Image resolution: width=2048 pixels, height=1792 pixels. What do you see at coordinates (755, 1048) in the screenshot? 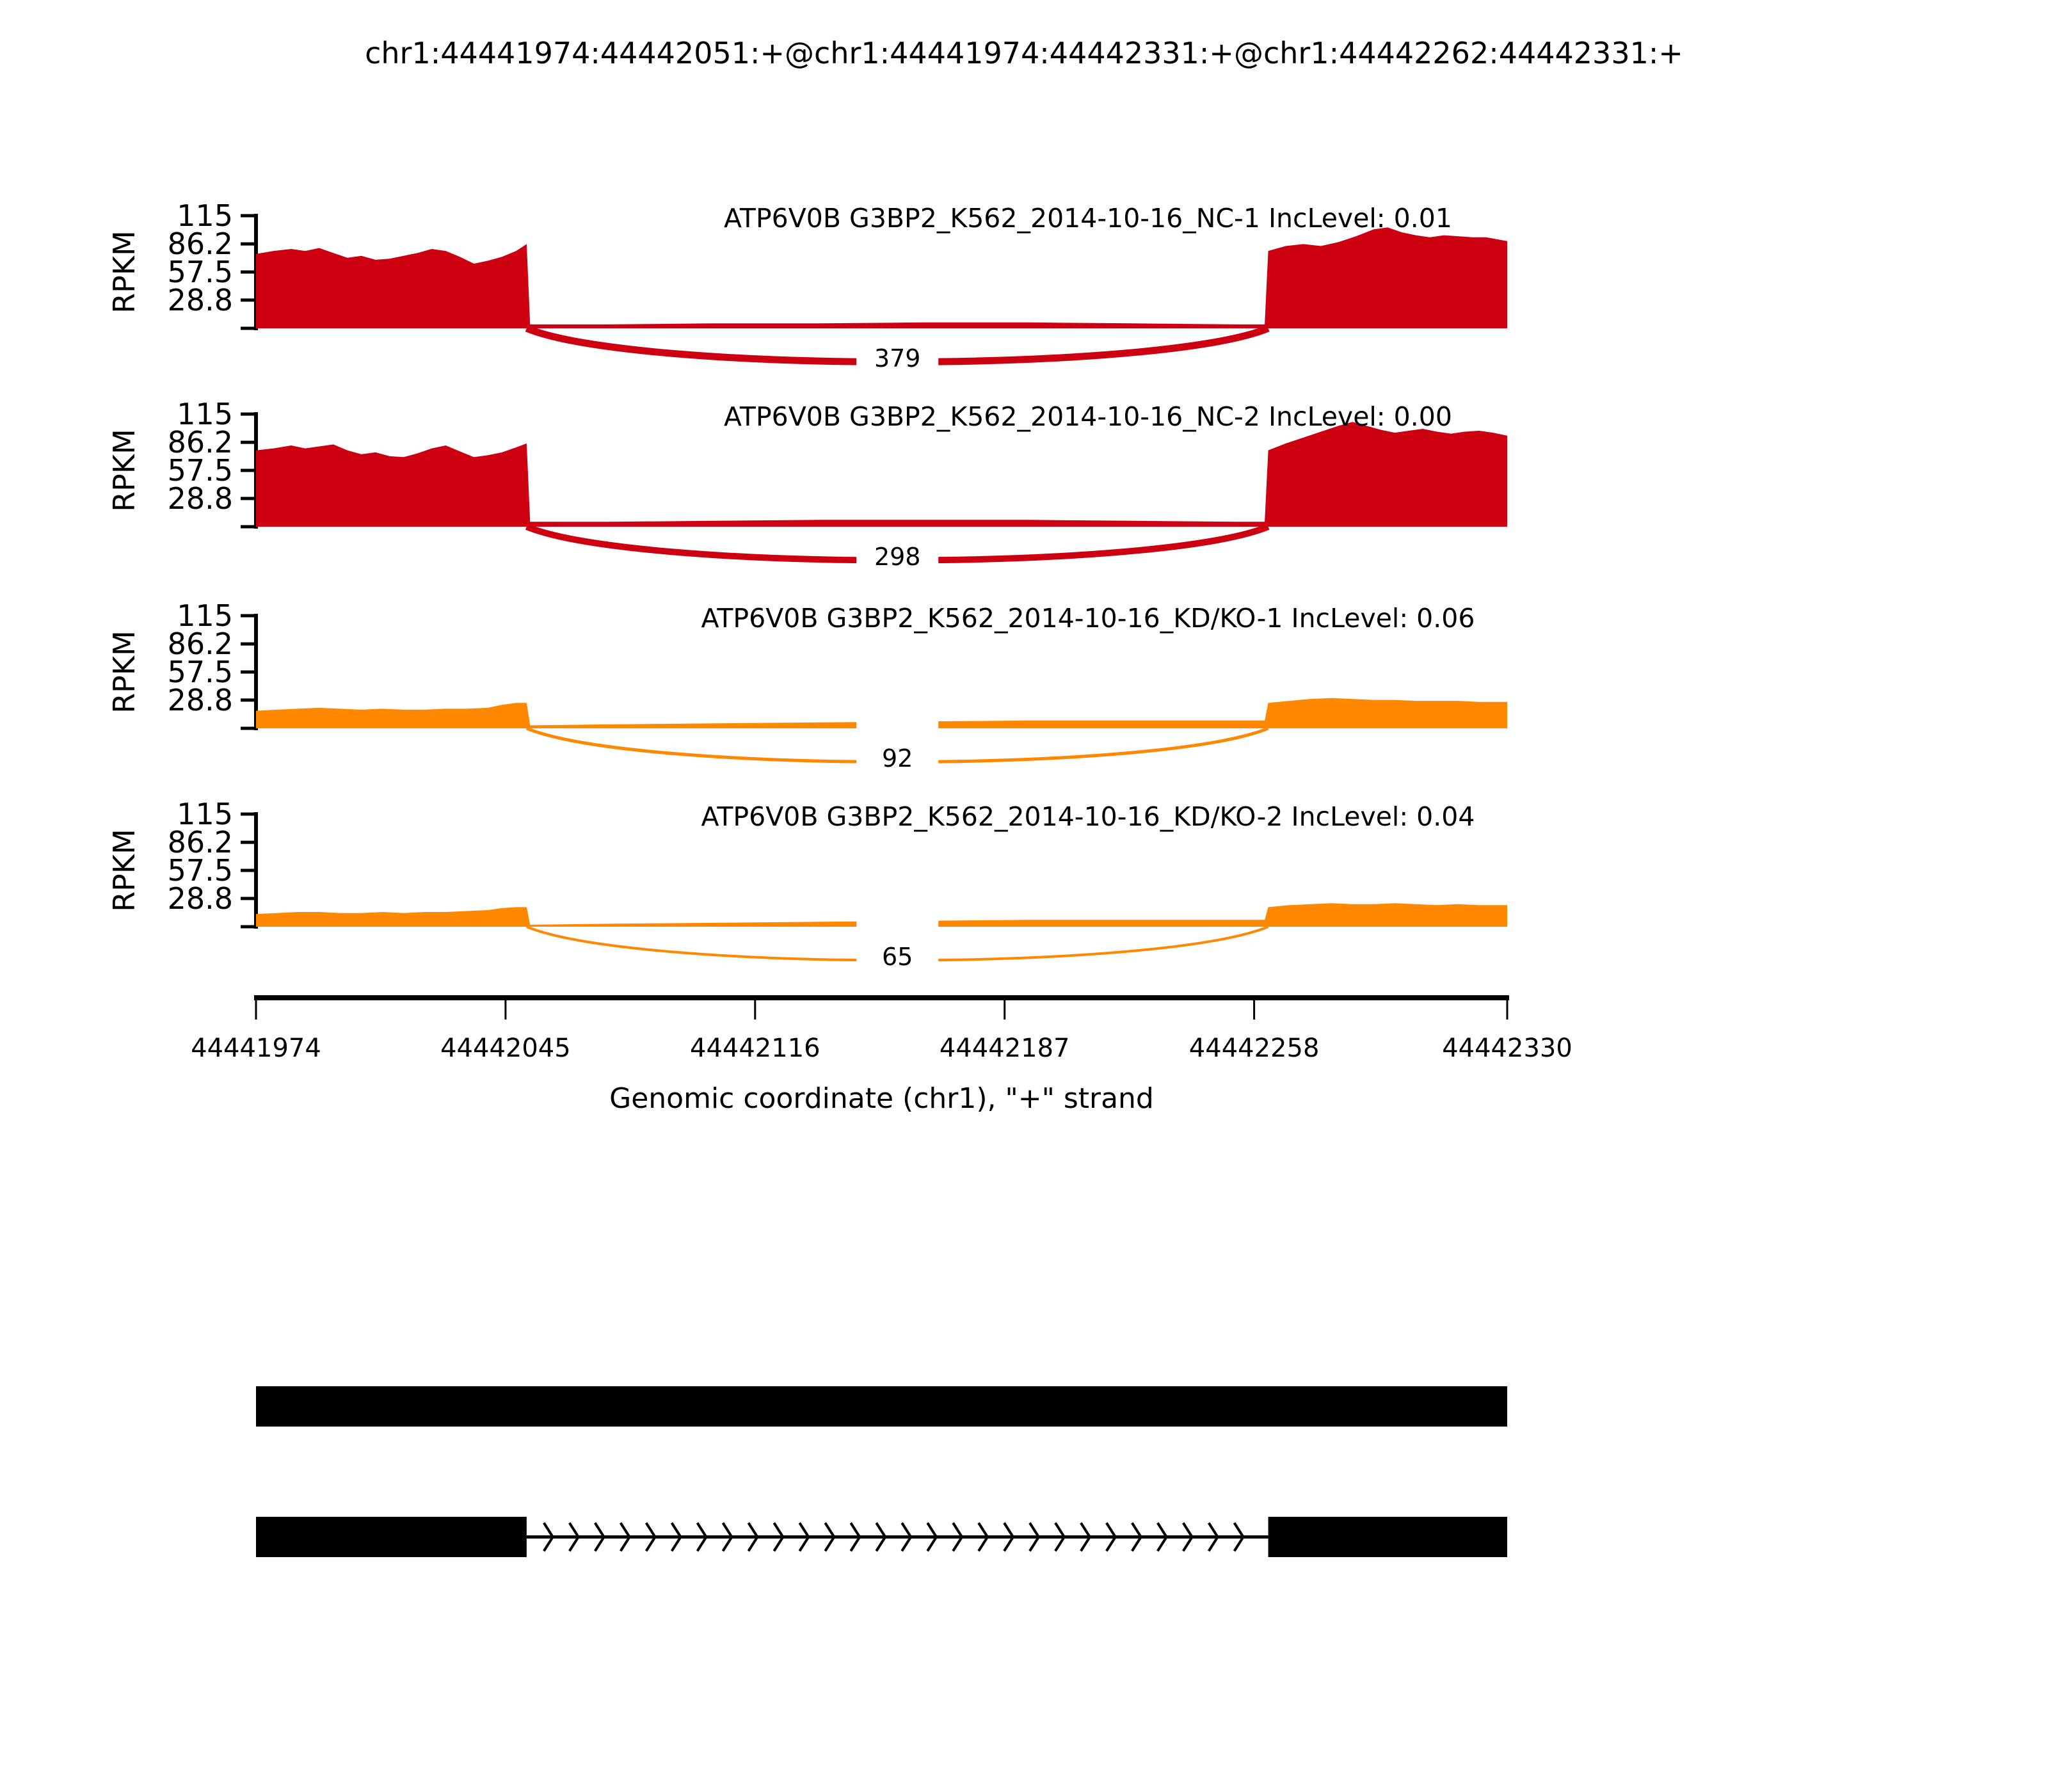
I see `x-tick-label: 44442116` at bounding box center [755, 1048].